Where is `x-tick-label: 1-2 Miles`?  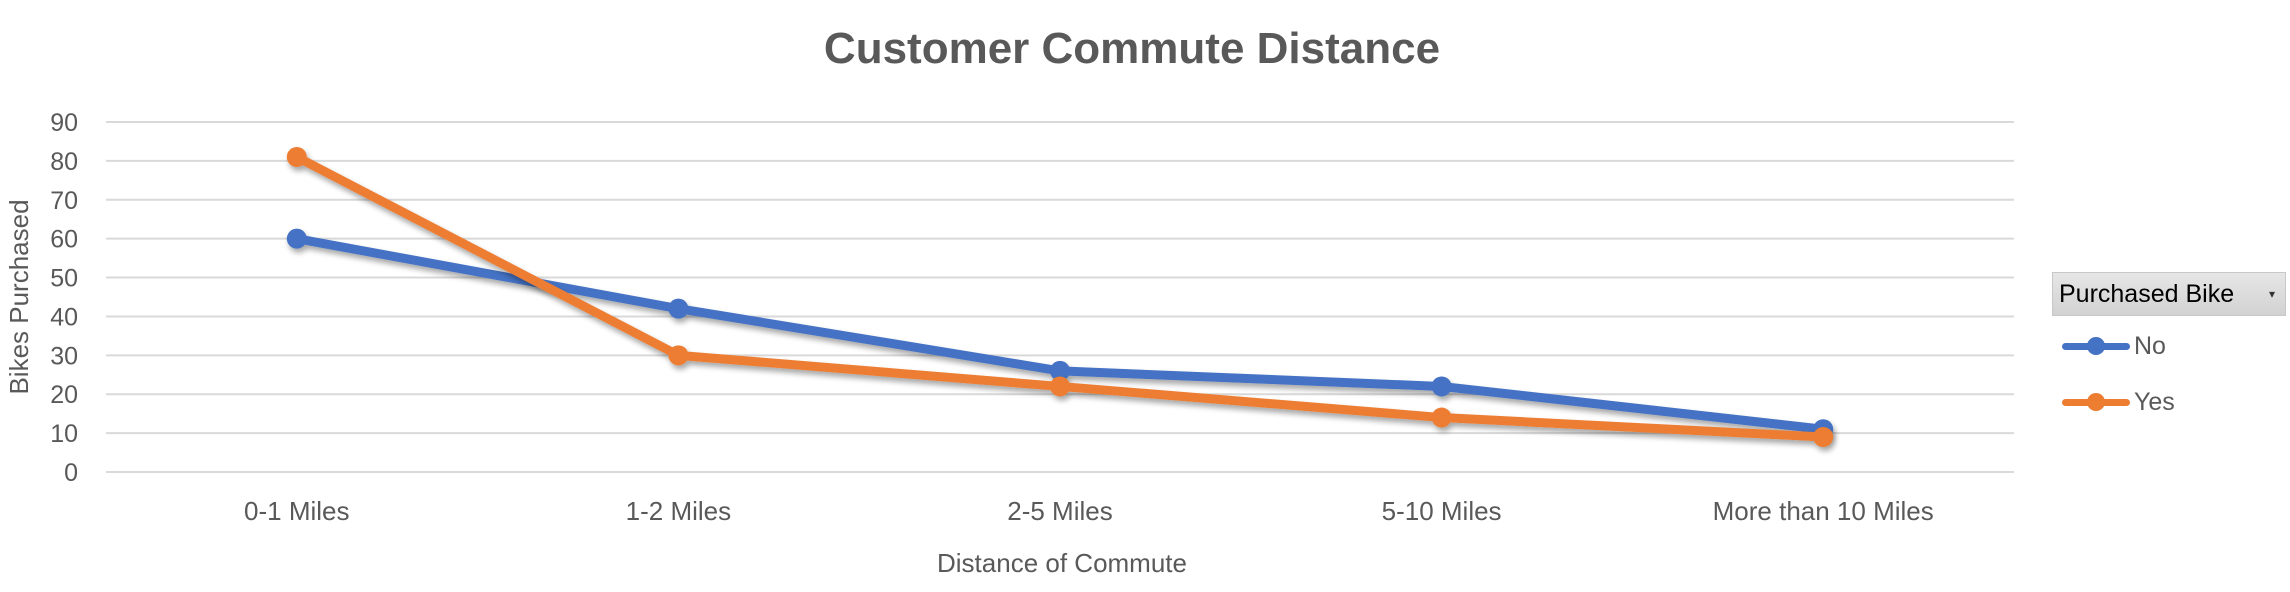 x-tick-label: 1-2 Miles is located at coordinates (678, 511).